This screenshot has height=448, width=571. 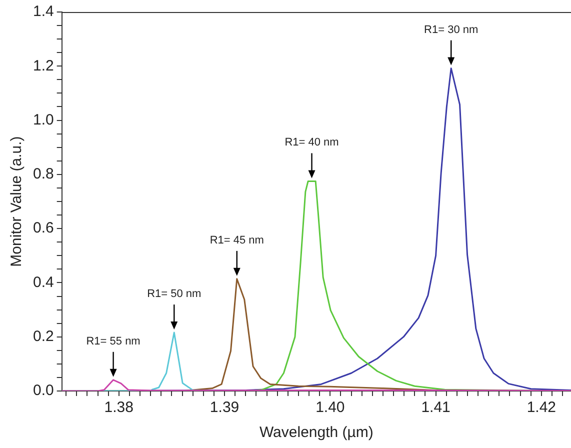 What do you see at coordinates (43, 174) in the screenshot?
I see `y-tick-label: 0.8` at bounding box center [43, 174].